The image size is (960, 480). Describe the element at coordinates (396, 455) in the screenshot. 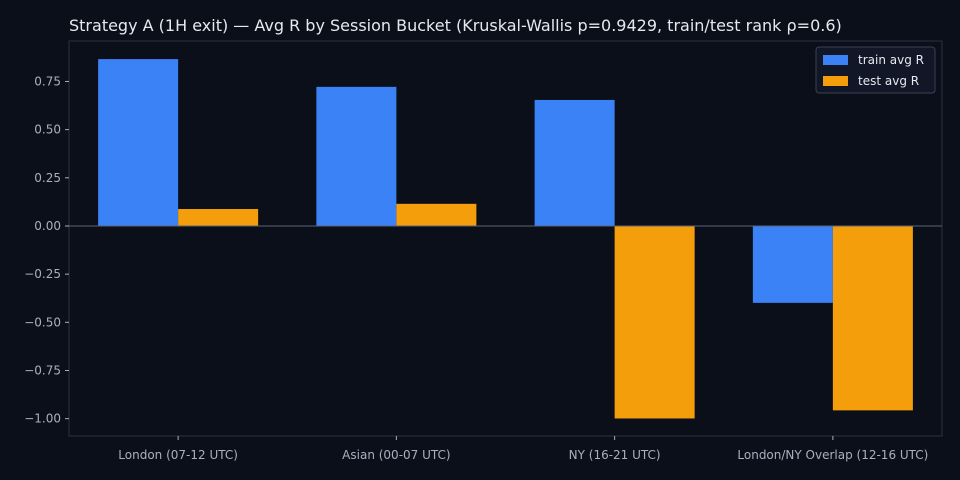

I see `x-tick-label: Asian (00-07 UTC)` at that location.